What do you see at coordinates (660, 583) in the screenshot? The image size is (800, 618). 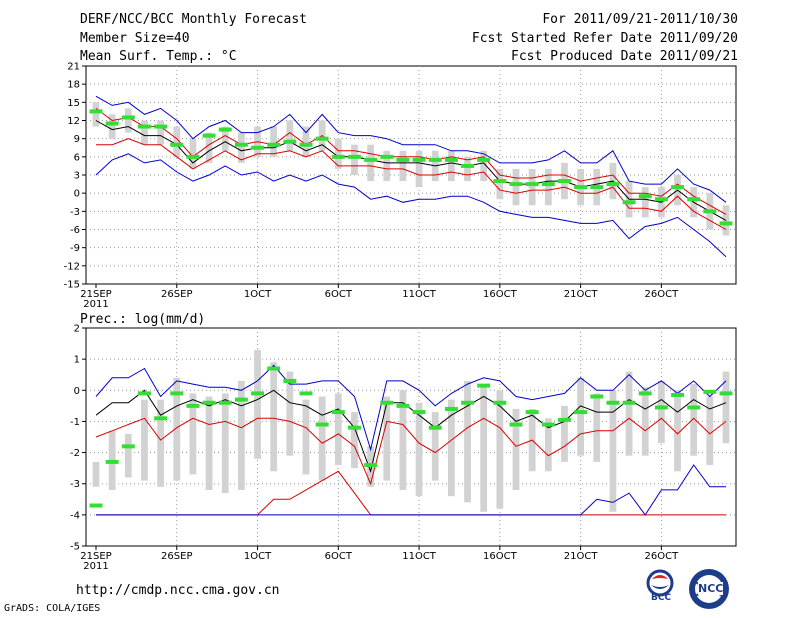 I see `bcc-logo-icon` at bounding box center [660, 583].